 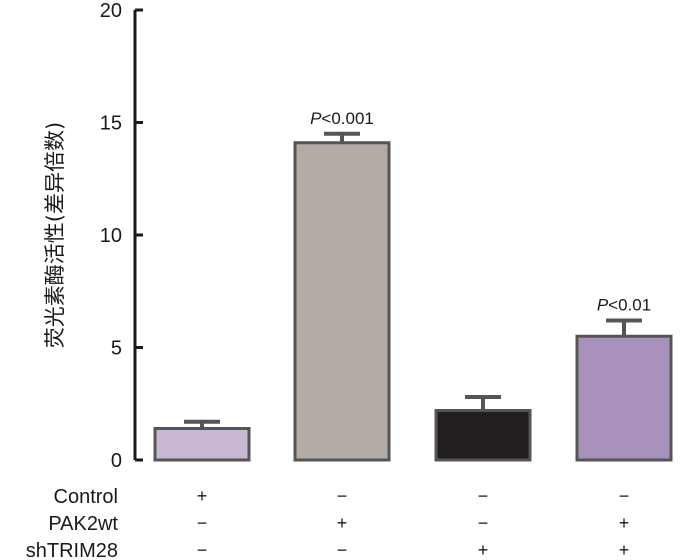 I want to click on condition-label: PAK2wt, so click(x=83, y=524).